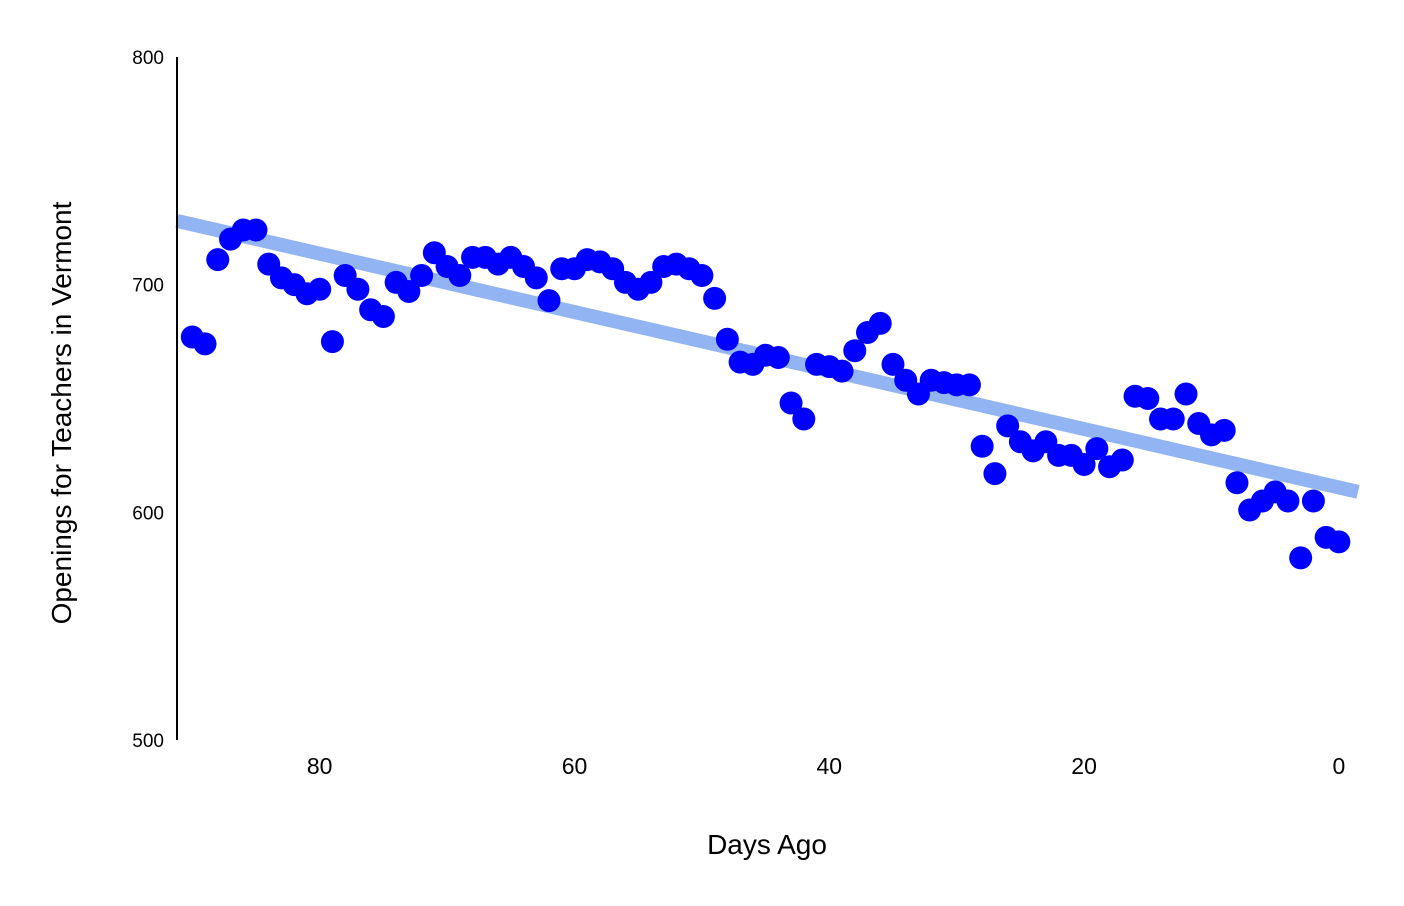 Image resolution: width=1404 pixels, height=906 pixels. Describe the element at coordinates (148, 741) in the screenshot. I see `y-tick-label: 500` at that location.